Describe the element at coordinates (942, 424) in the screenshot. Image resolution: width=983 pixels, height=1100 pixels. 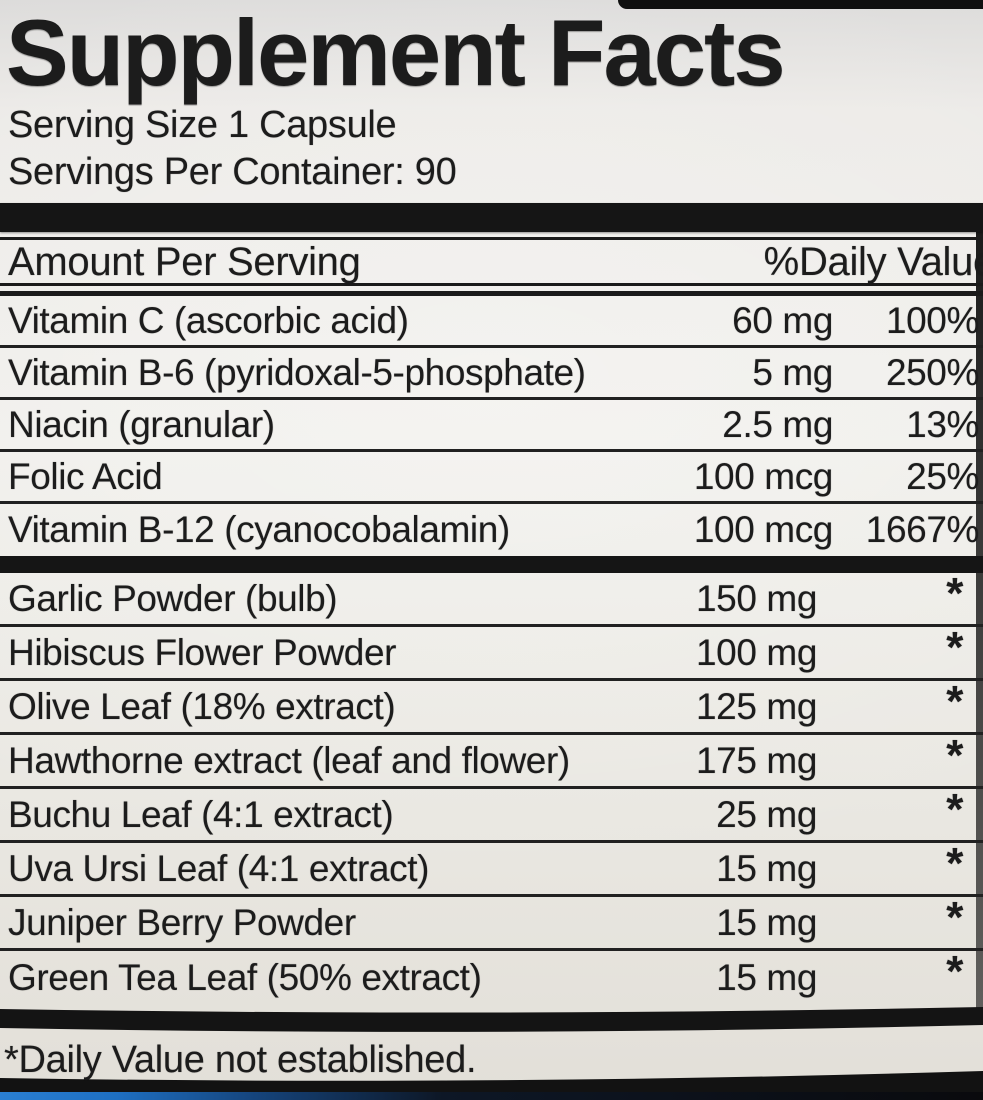
I see `daily-value-percent: 13%` at that location.